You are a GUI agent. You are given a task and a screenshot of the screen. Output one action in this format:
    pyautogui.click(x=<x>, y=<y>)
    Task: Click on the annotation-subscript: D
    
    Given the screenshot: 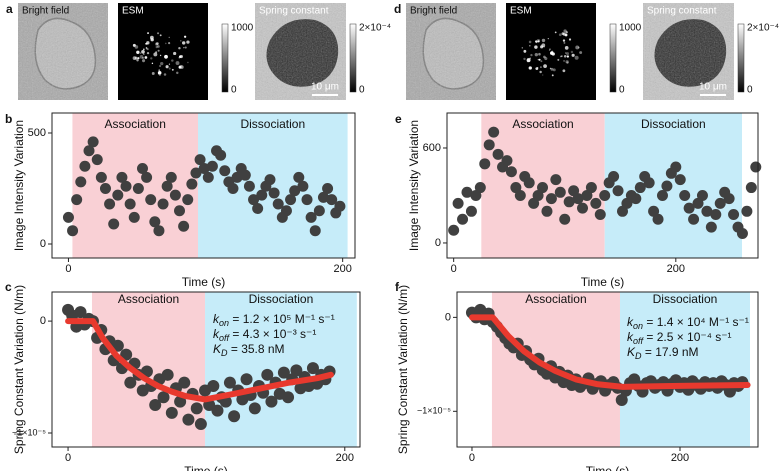 What is the action you would take?
    pyautogui.click(x=224, y=353)
    